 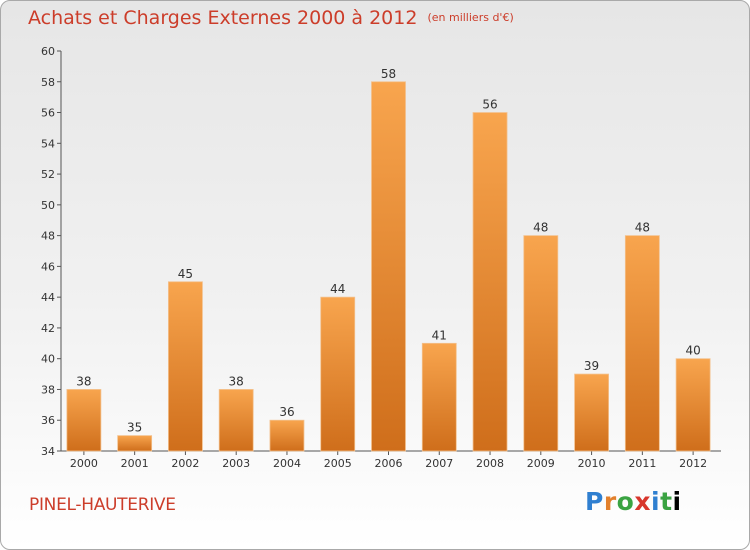 What do you see at coordinates (84, 420) in the screenshot?
I see `bar-2000` at bounding box center [84, 420].